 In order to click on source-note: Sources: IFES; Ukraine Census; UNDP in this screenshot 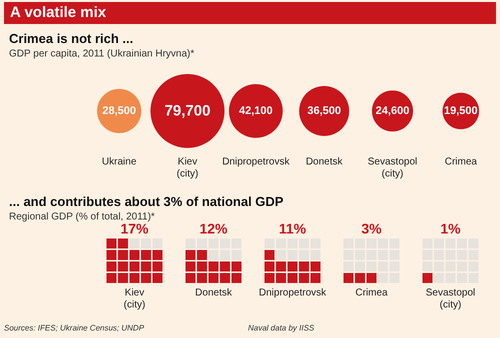, I will do `click(74, 328)`.